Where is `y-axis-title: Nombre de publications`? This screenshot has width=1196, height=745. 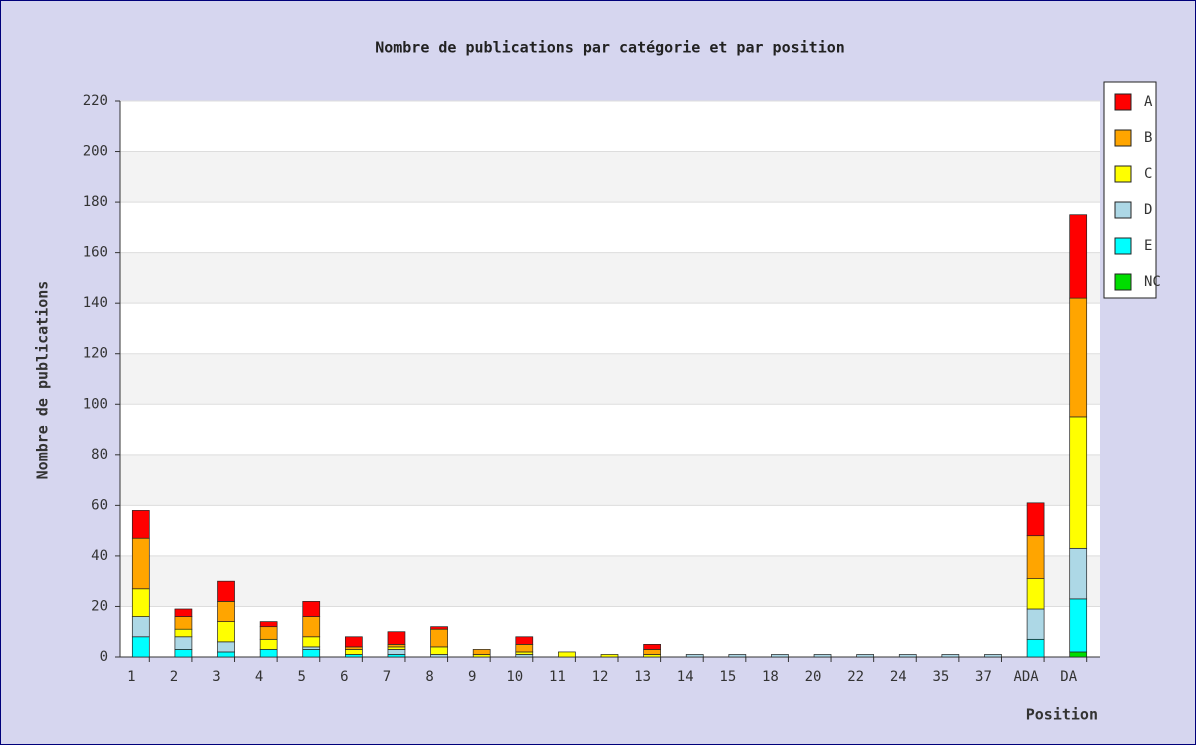 y-axis-title: Nombre de publications is located at coordinates (43, 380).